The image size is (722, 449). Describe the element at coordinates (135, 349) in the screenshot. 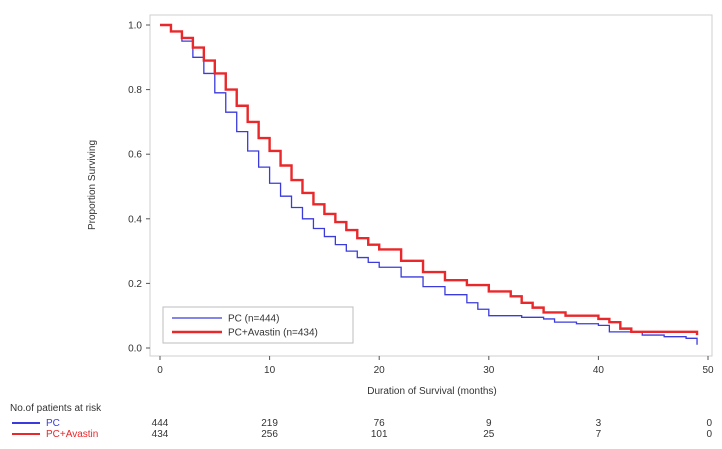

I see `y-tick-label: 0.0` at that location.